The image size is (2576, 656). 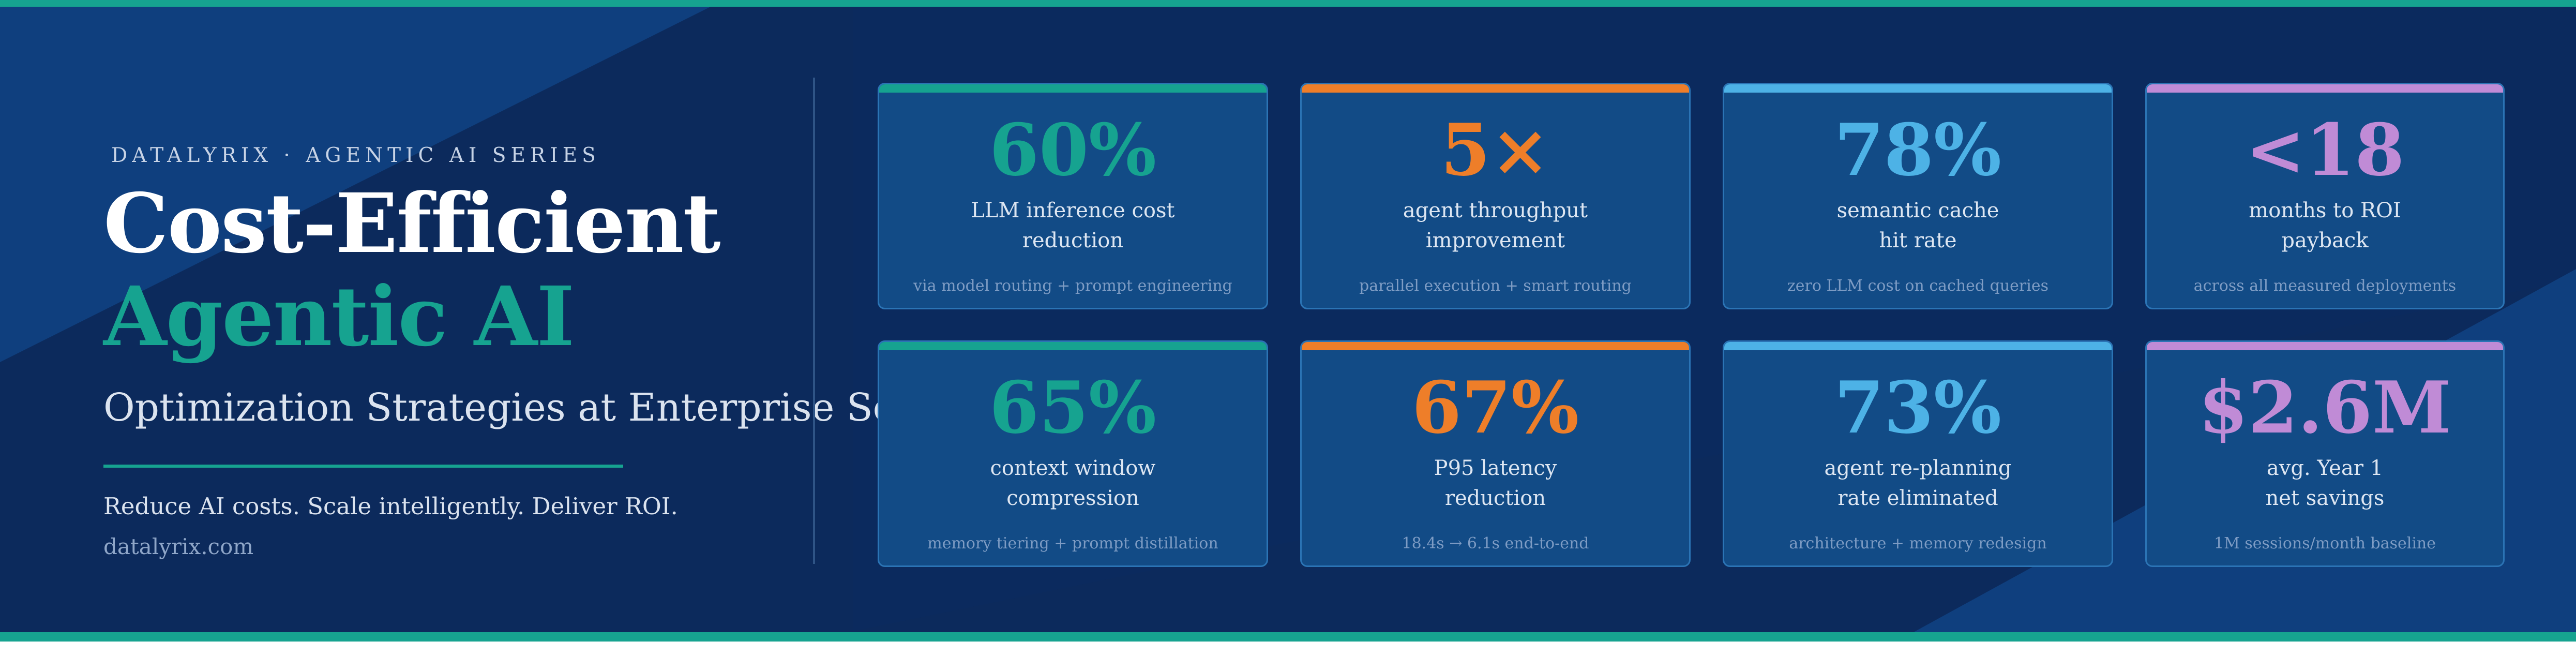 What do you see at coordinates (2325, 150) in the screenshot?
I see `stat-value: <18` at bounding box center [2325, 150].